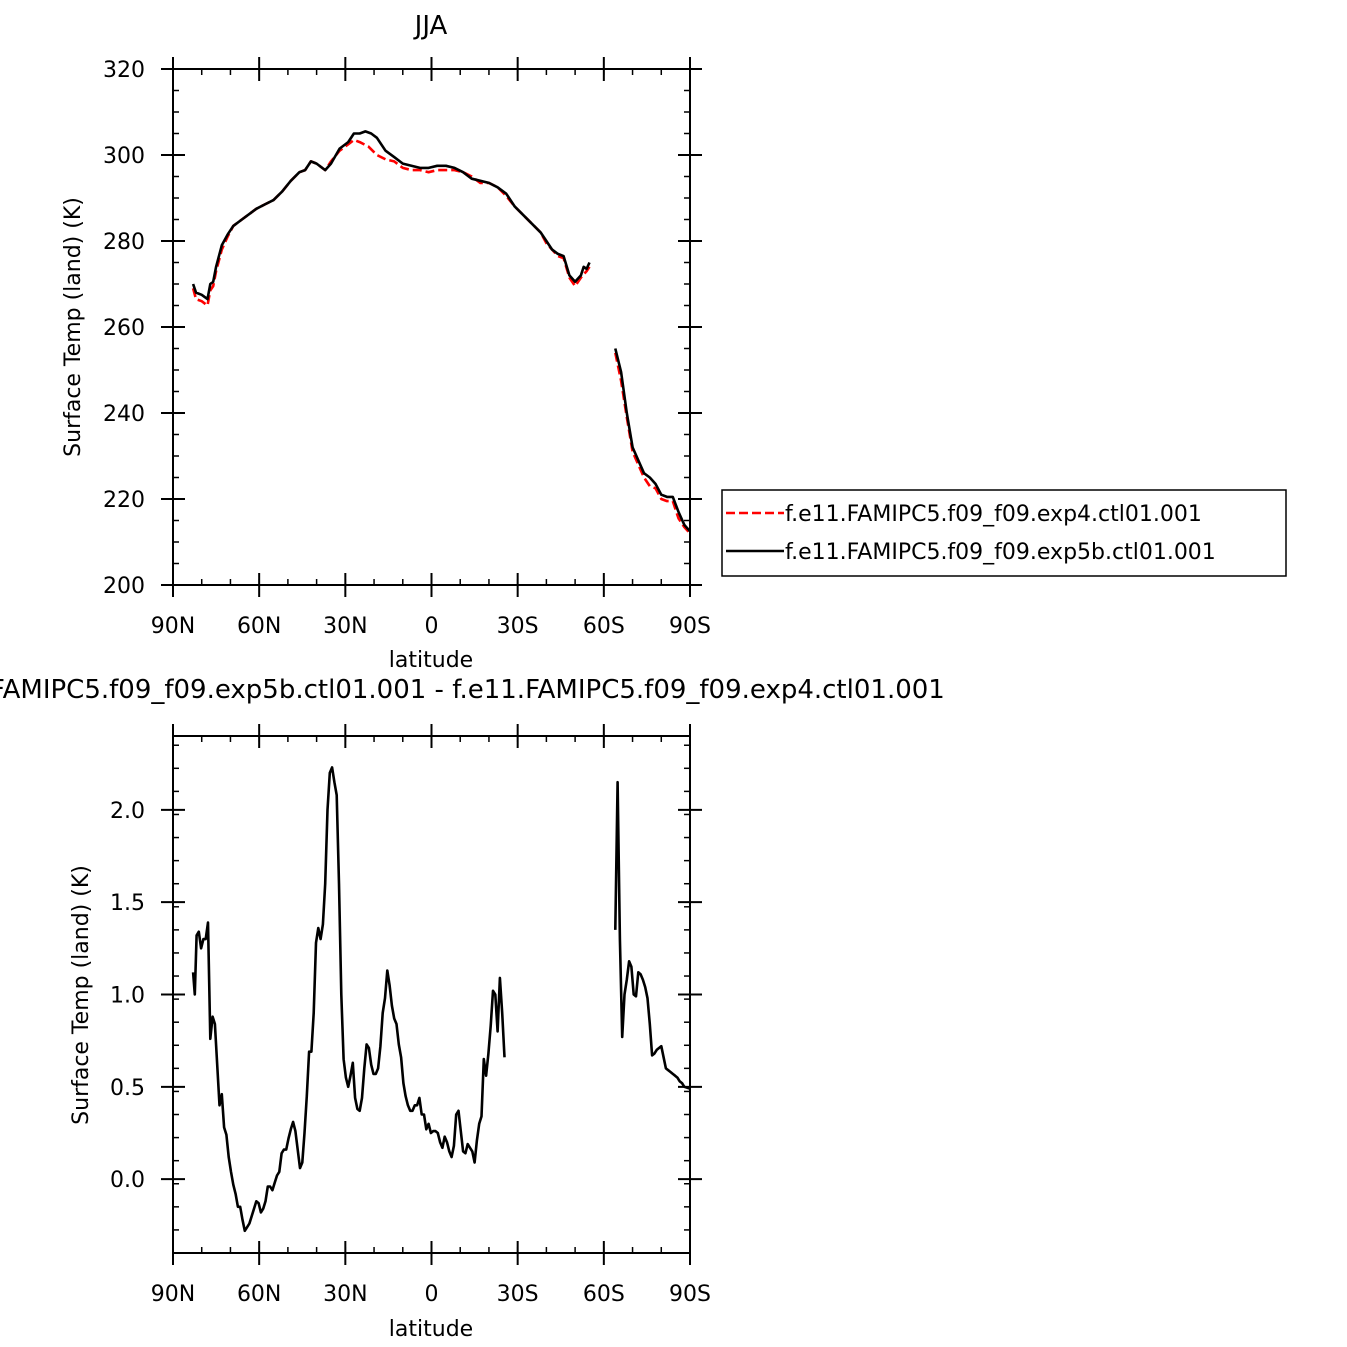  Describe the element at coordinates (431, 660) in the screenshot. I see `top-panel-x-label: latitude` at that location.